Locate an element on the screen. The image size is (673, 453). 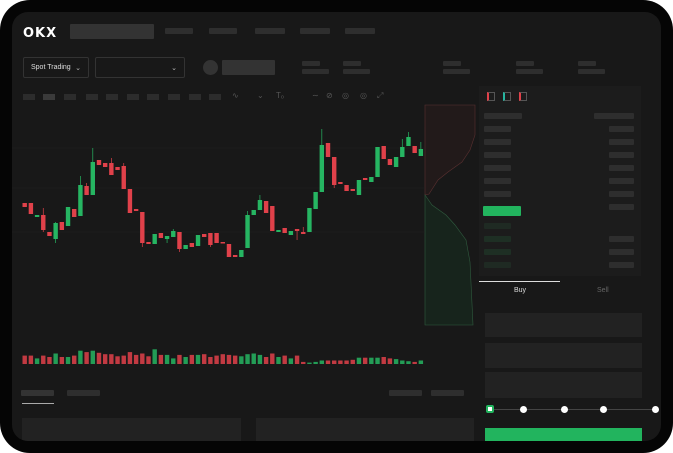
tab-buy: Buy is located at coordinates (520, 290).